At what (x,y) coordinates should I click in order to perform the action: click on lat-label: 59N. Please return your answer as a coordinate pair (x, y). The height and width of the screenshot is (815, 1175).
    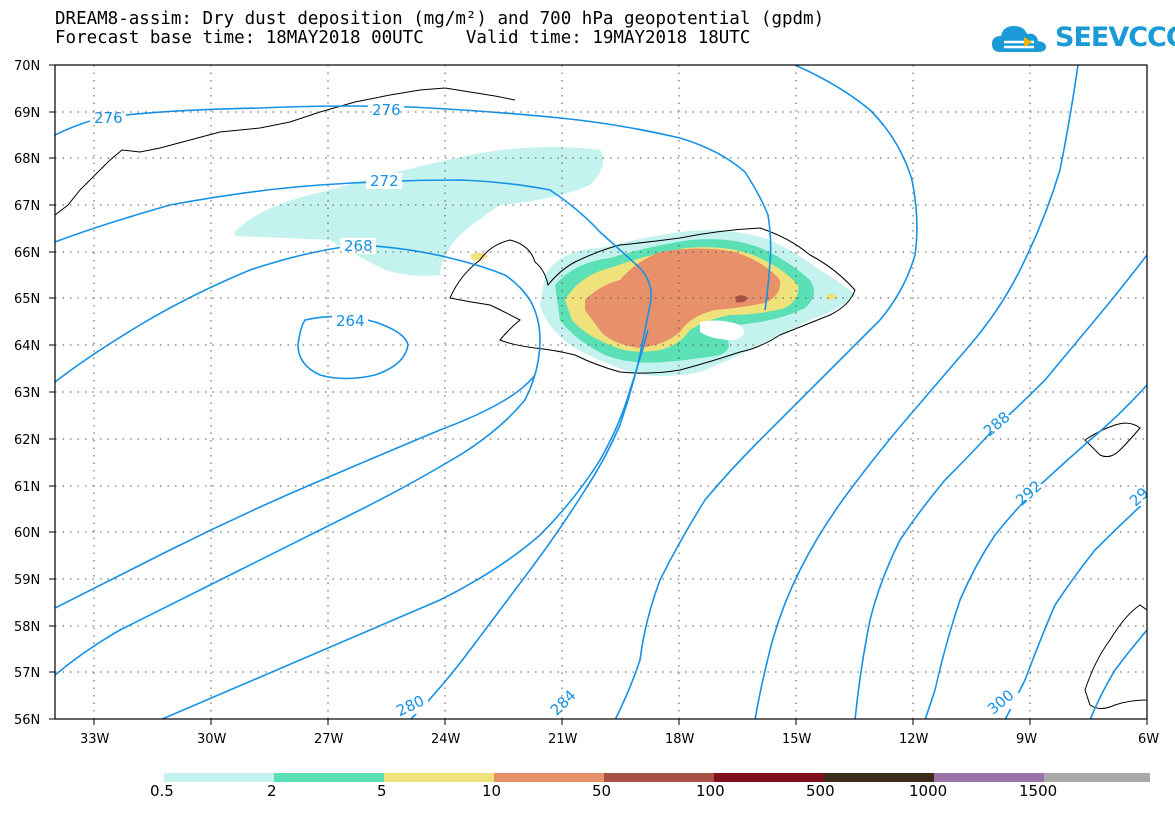
    Looking at the image, I should click on (27, 580).